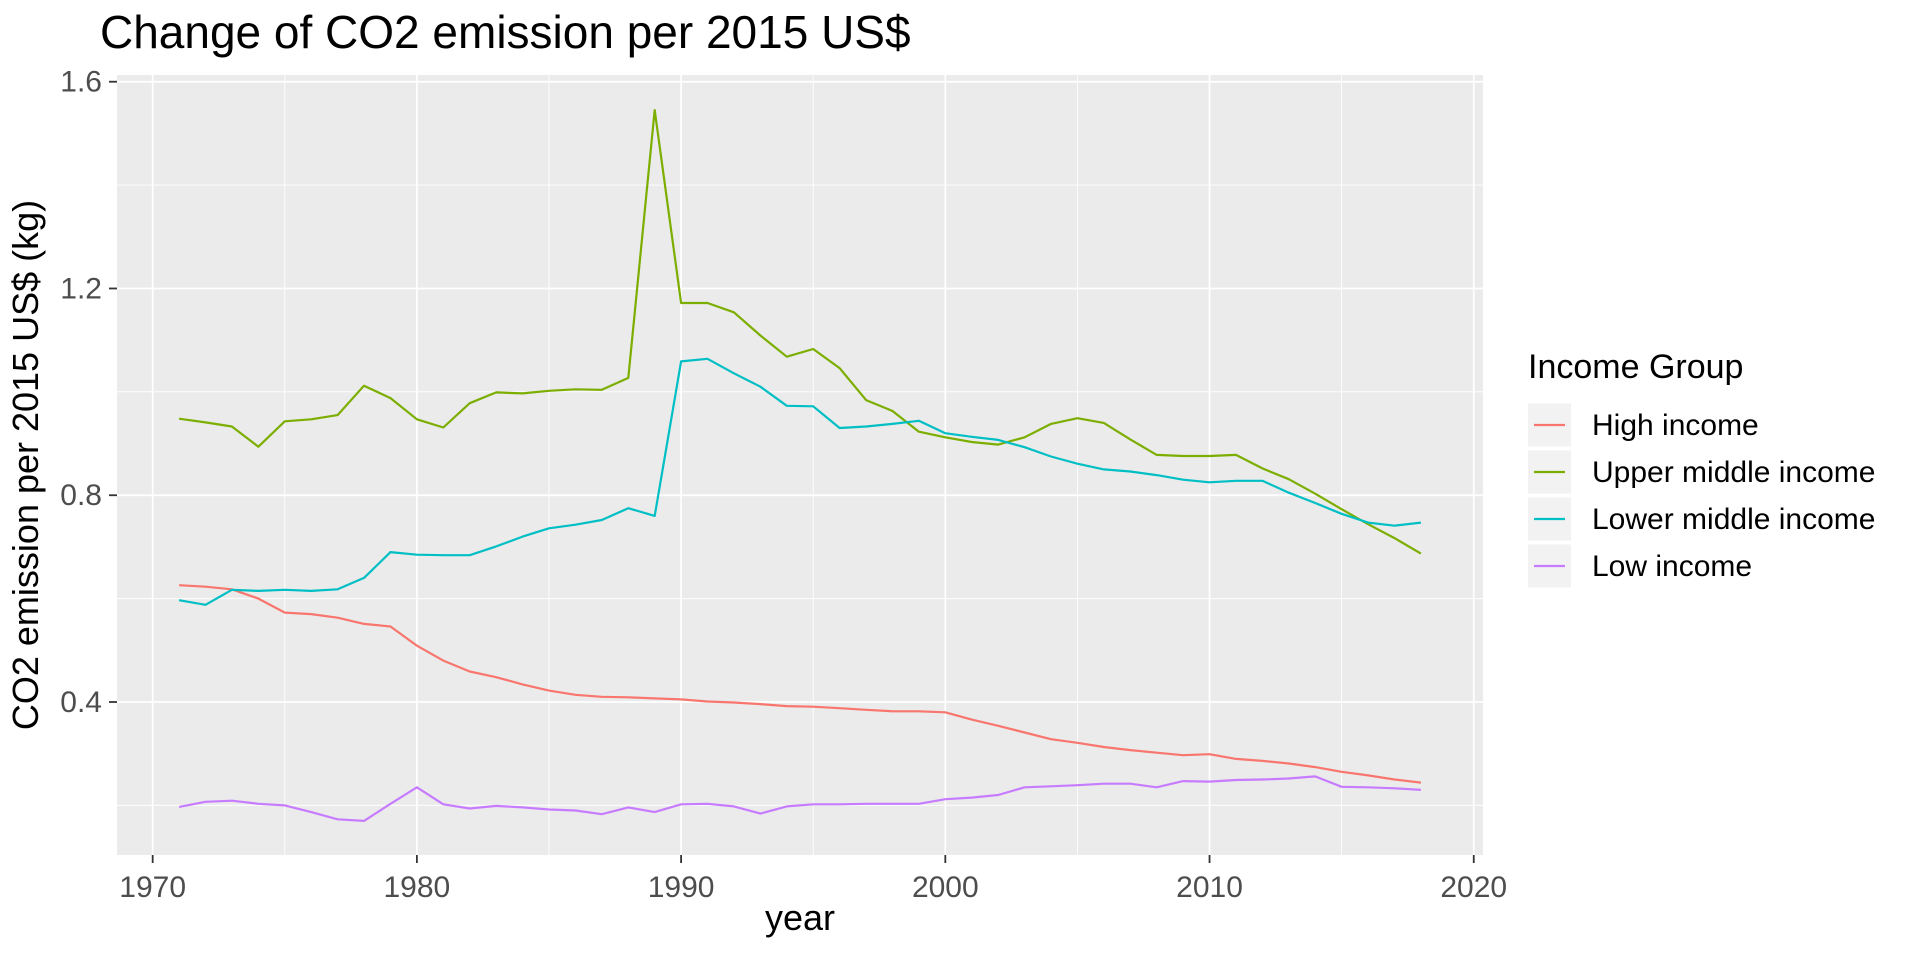  I want to click on legend-entry-lower-middle-income: Lower middle income, so click(1701, 519).